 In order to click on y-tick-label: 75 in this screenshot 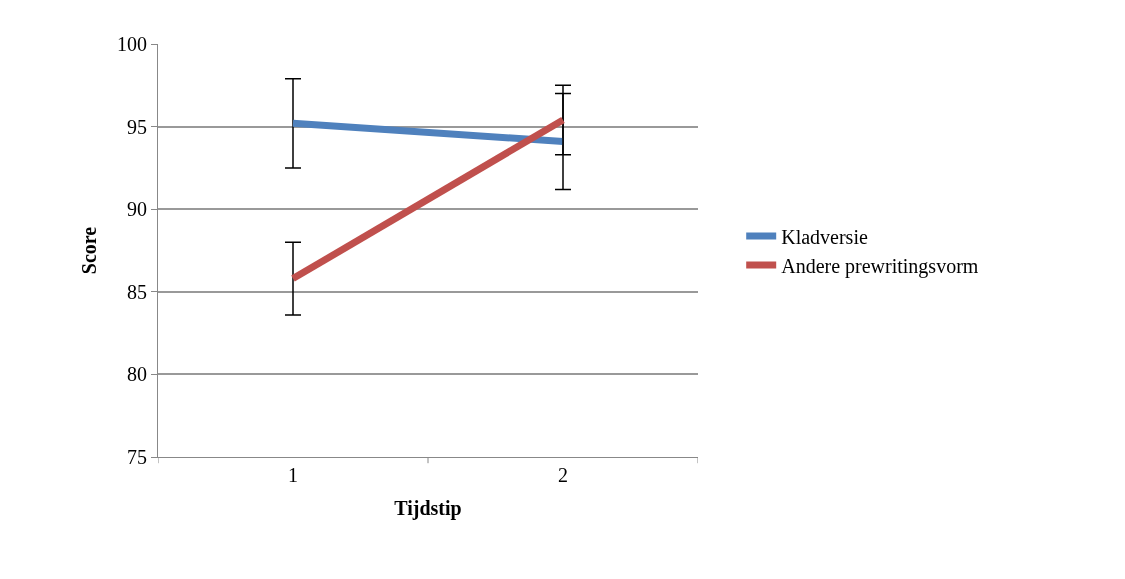, I will do `click(137, 457)`.